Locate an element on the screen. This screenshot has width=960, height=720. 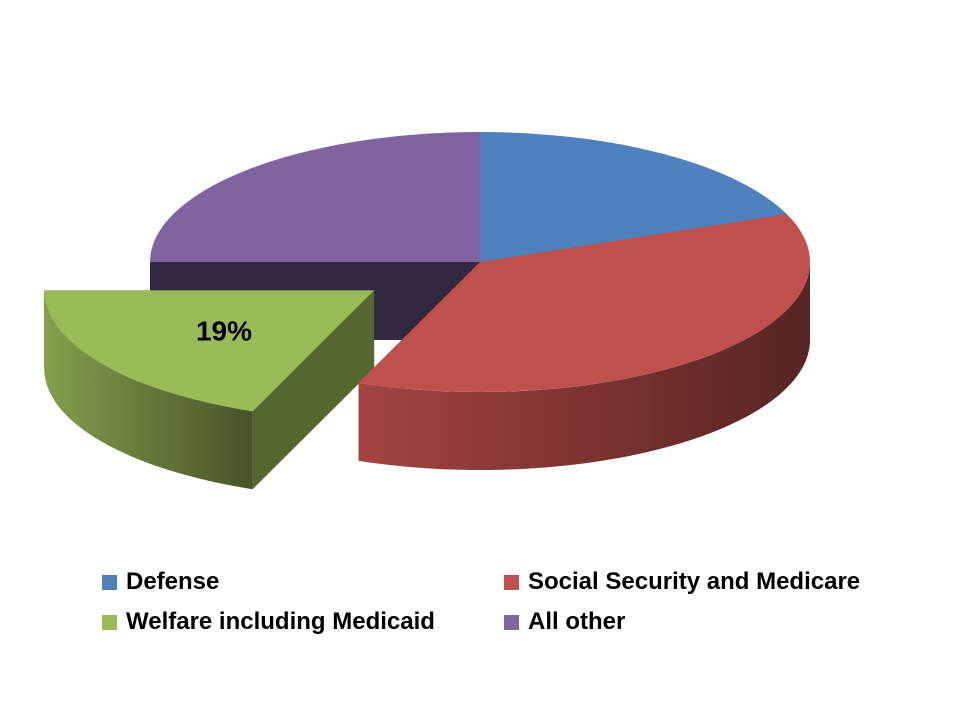
pie-data-labels: 19% is located at coordinates (224, 331).